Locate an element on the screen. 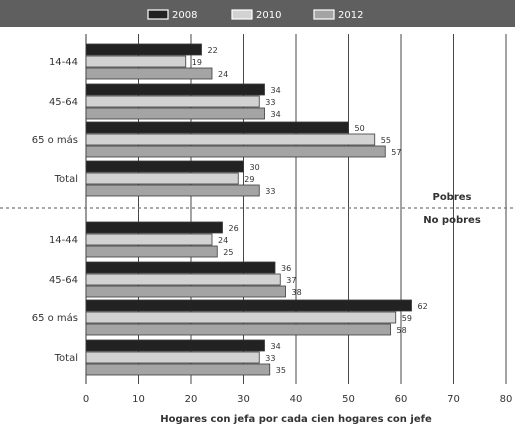  value-label-no-pobres-Total-2008: 34 is located at coordinates (276, 346).